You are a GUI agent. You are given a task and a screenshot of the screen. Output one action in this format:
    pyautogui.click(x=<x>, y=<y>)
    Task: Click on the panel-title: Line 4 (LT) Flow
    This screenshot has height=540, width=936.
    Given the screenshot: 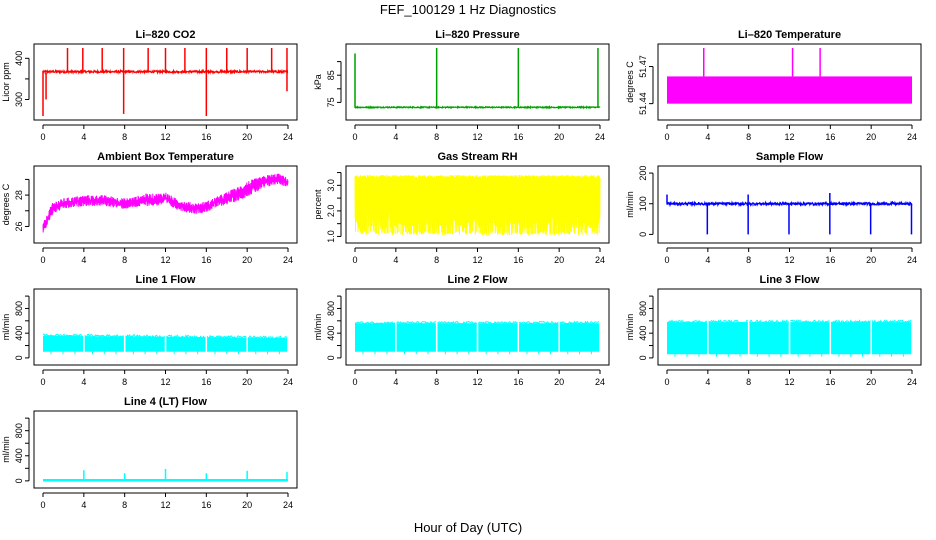 What is the action you would take?
    pyautogui.click(x=165, y=402)
    